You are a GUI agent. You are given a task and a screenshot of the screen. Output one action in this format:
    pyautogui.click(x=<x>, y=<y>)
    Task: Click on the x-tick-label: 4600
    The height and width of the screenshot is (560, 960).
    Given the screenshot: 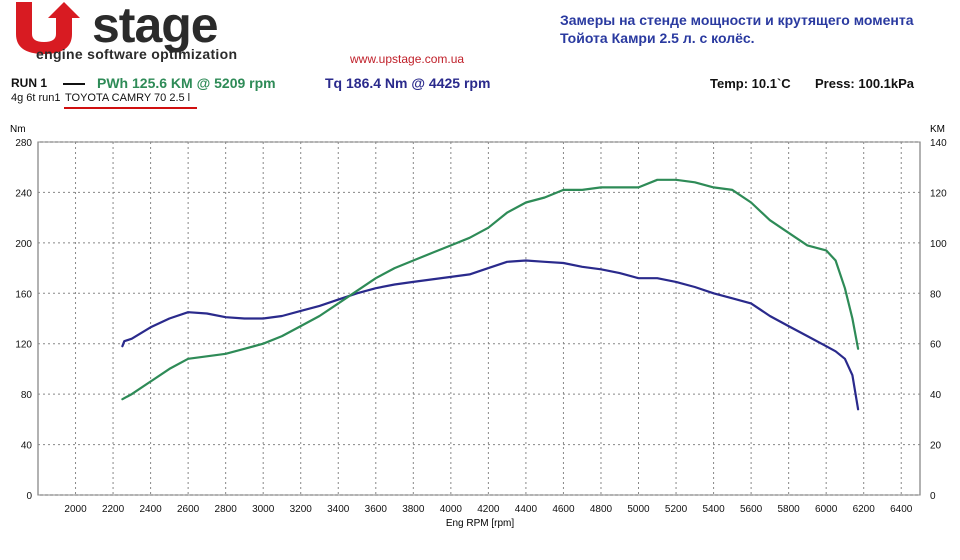 What is the action you would take?
    pyautogui.click(x=563, y=509)
    